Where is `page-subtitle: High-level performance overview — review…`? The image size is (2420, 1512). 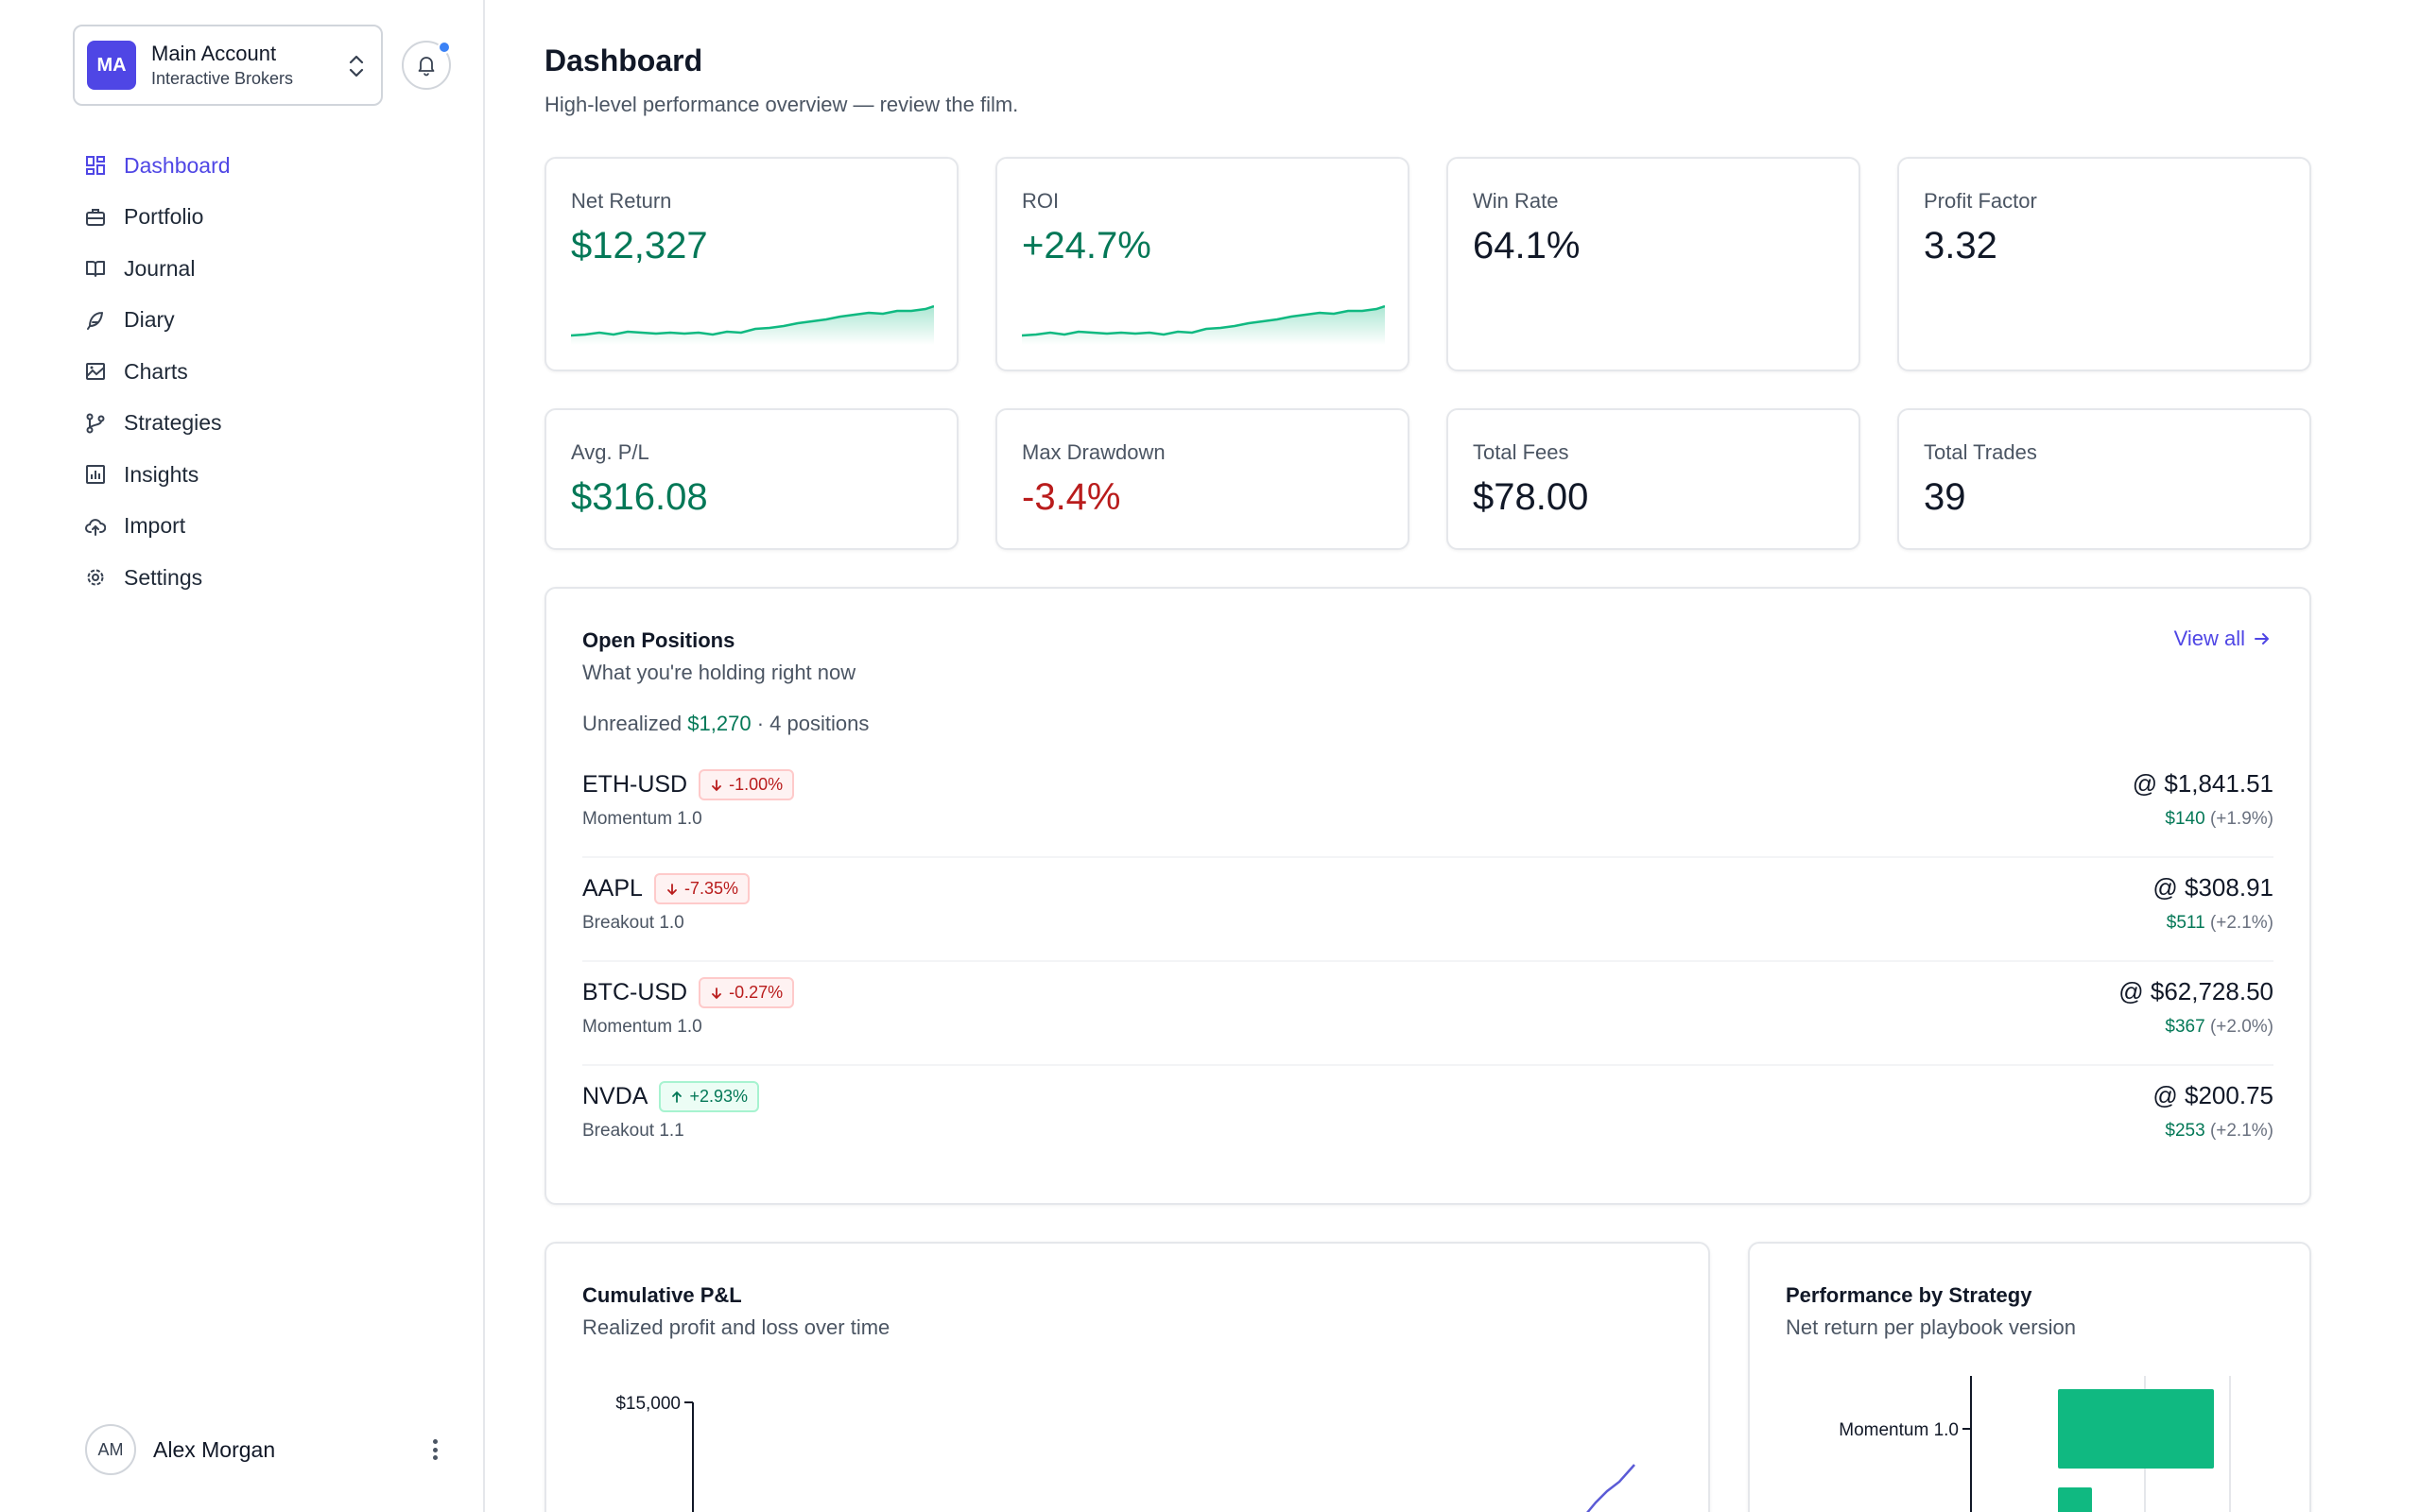
page-subtitle: High-level performance overview — review… is located at coordinates (781, 104).